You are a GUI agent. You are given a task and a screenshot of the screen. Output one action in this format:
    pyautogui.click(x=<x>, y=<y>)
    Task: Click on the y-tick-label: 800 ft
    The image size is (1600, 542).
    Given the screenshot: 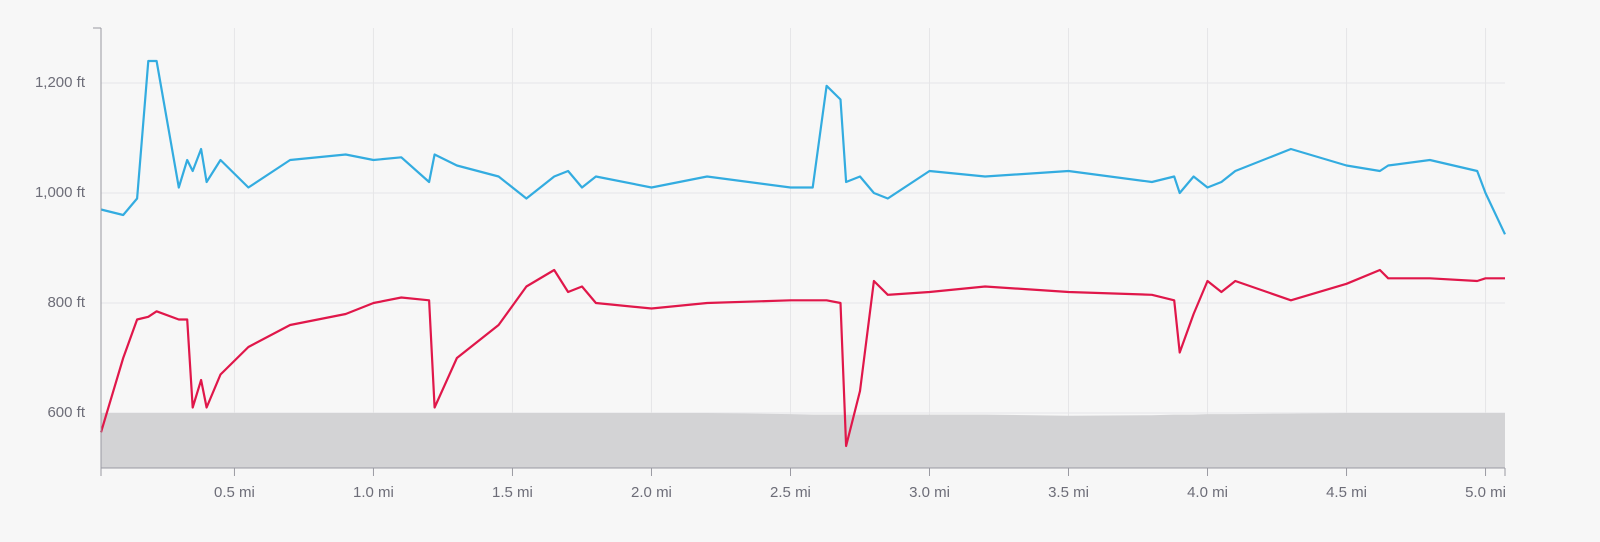 What is the action you would take?
    pyautogui.click(x=66, y=302)
    